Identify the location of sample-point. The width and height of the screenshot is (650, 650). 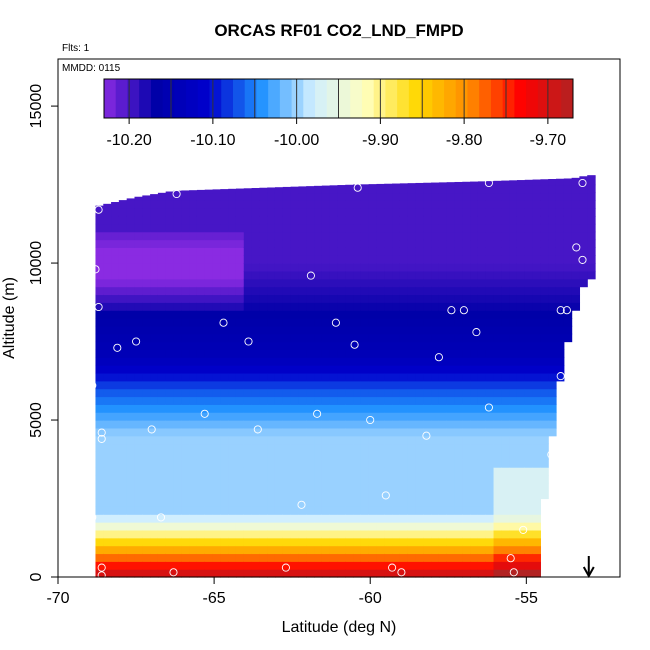
(576, 247).